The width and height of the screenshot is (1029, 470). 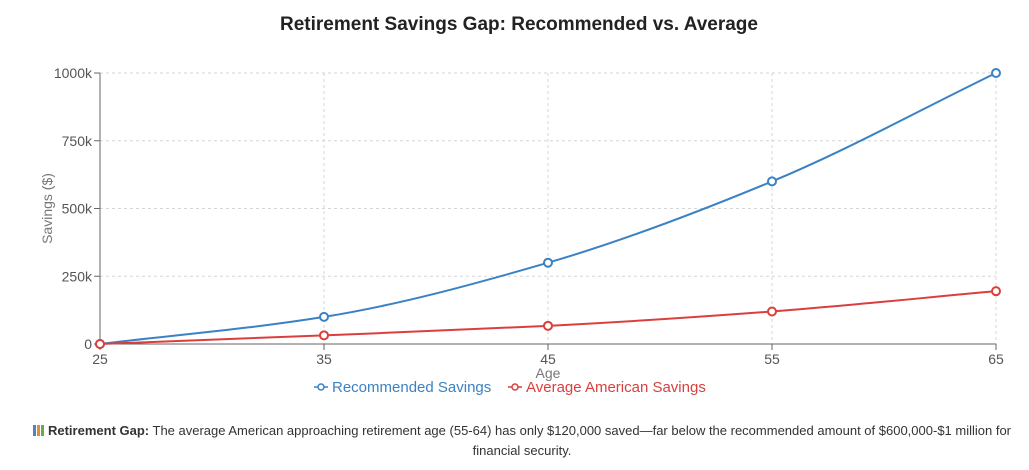 What do you see at coordinates (88, 344) in the screenshot?
I see `y-tick-label: 0` at bounding box center [88, 344].